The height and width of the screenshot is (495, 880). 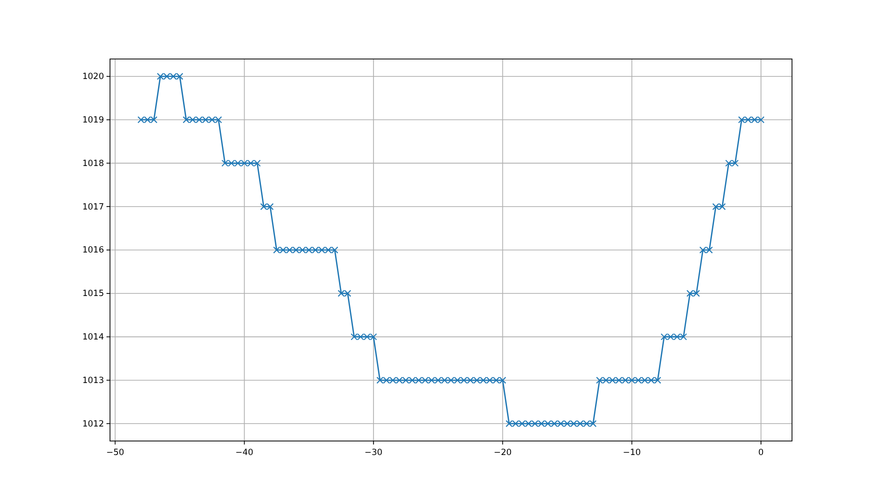 What do you see at coordinates (373, 453) in the screenshot?
I see `x-tick-label: −30` at bounding box center [373, 453].